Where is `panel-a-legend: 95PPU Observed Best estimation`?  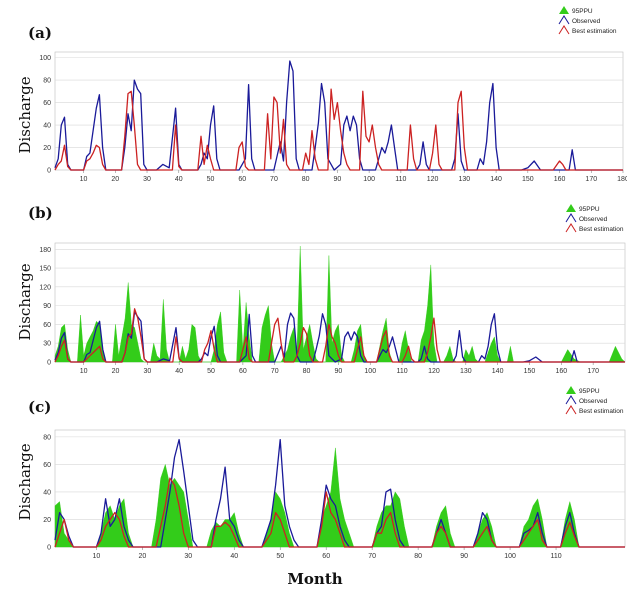 panel-a-legend: 95PPU Observed Best estimation is located at coordinates (587, 20).